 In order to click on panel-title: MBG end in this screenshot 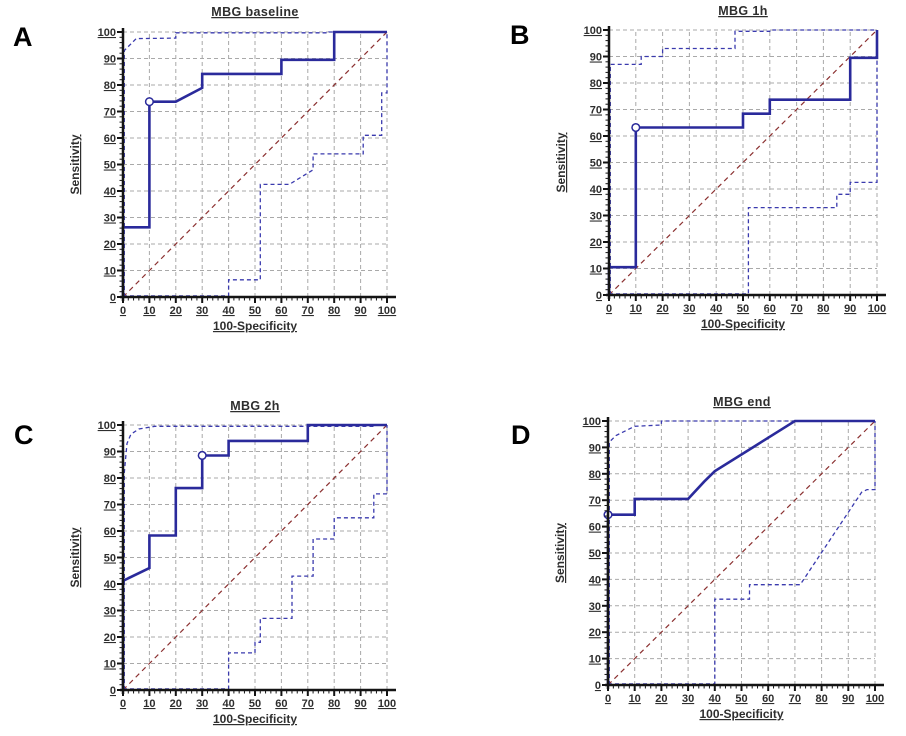, I will do `click(742, 402)`.